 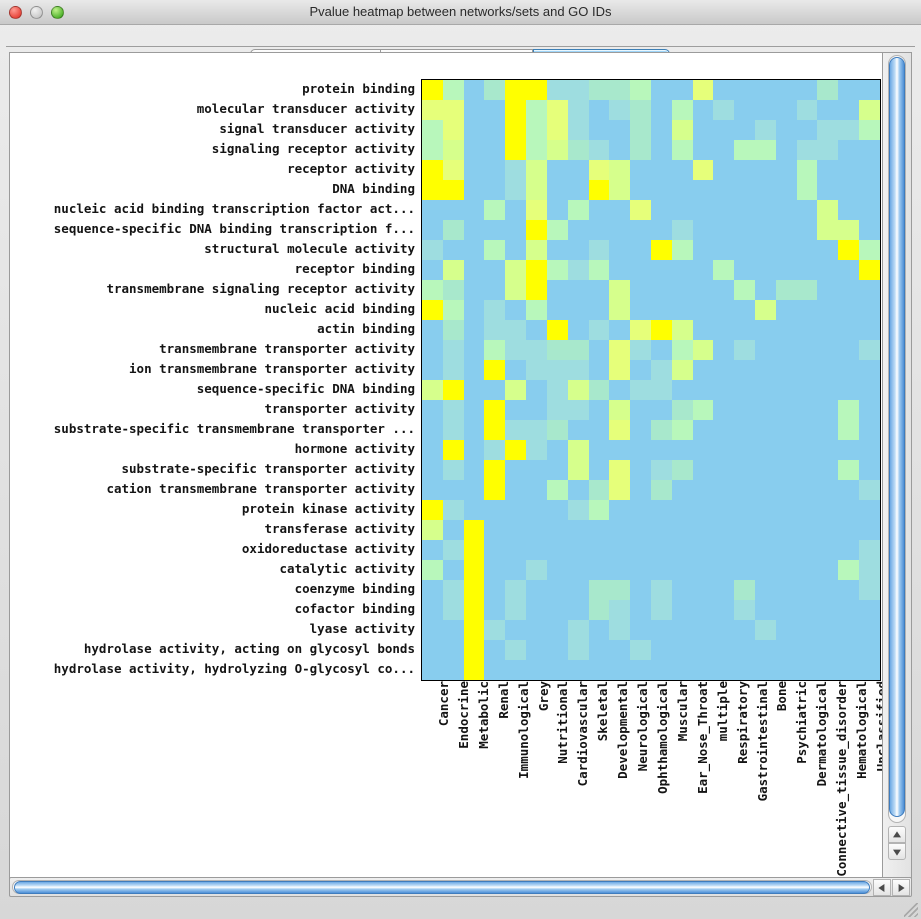 What do you see at coordinates (896, 467) in the screenshot?
I see `vertical-scrollbar` at bounding box center [896, 467].